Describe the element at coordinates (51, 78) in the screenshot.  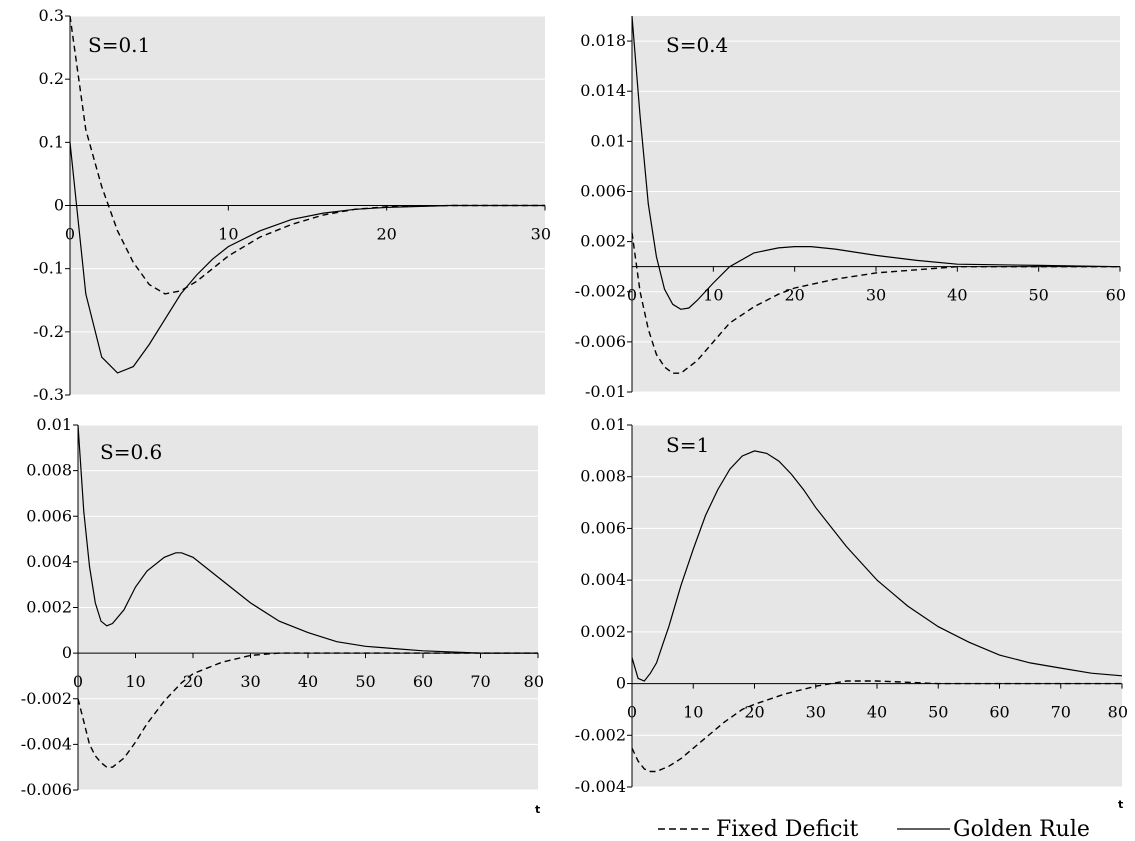
I see `y-tick-label: 0.2` at that location.